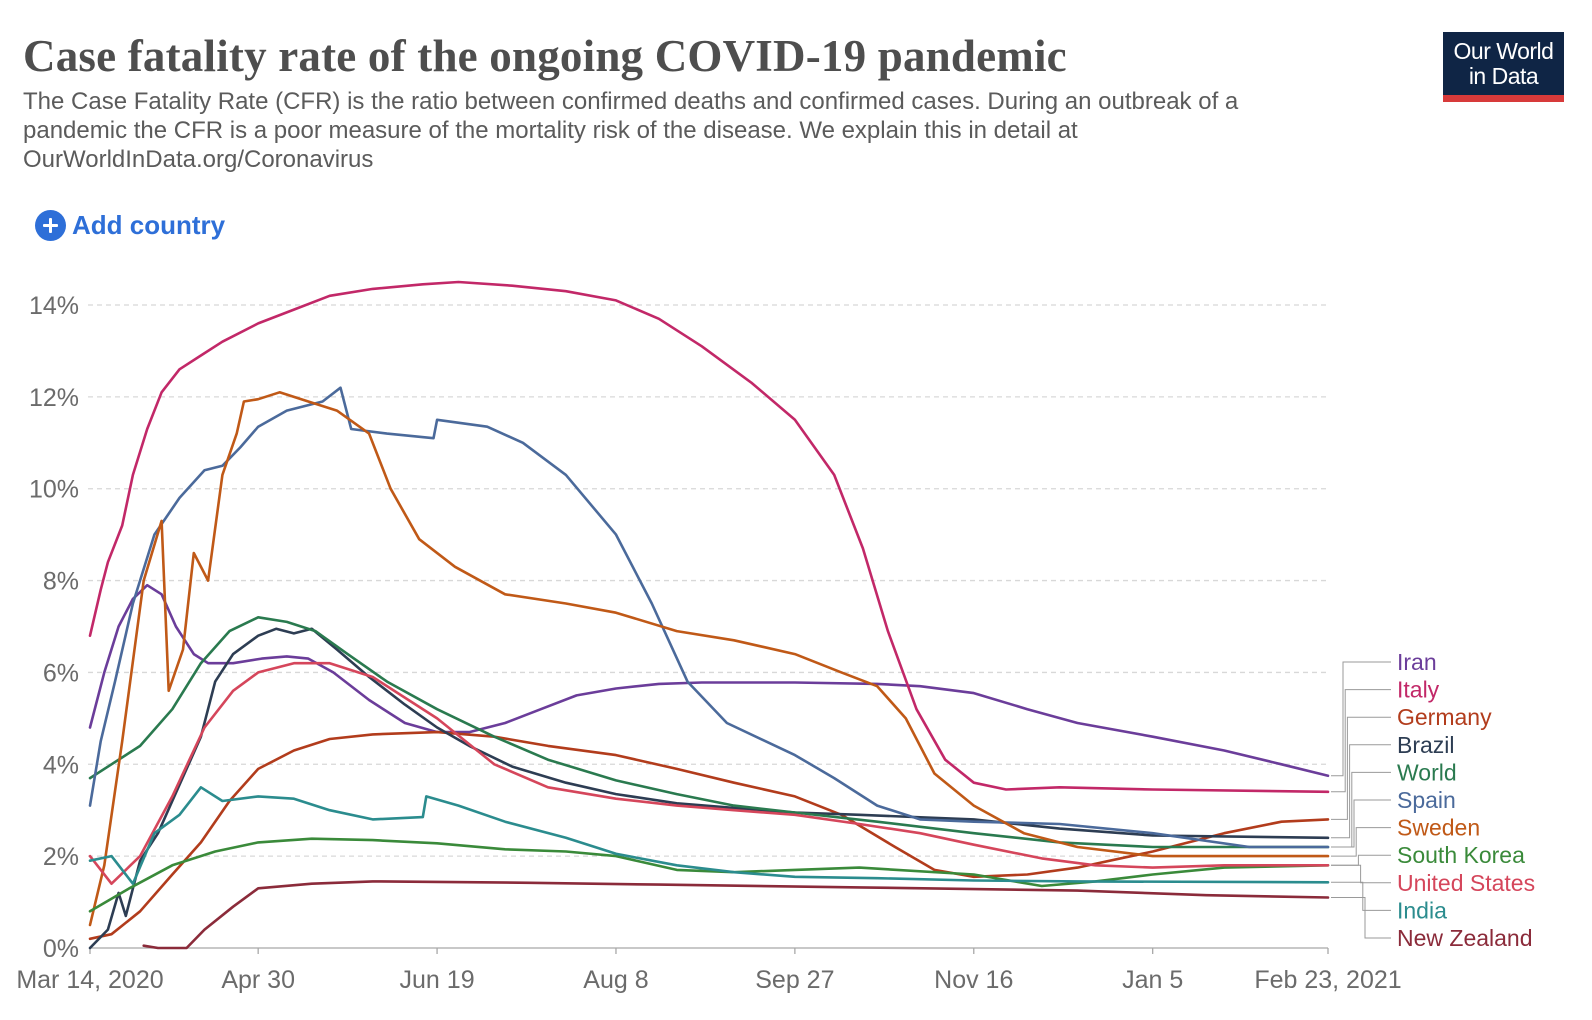  Describe the element at coordinates (54, 398) in the screenshot. I see `y-tick-label: 12%` at that location.